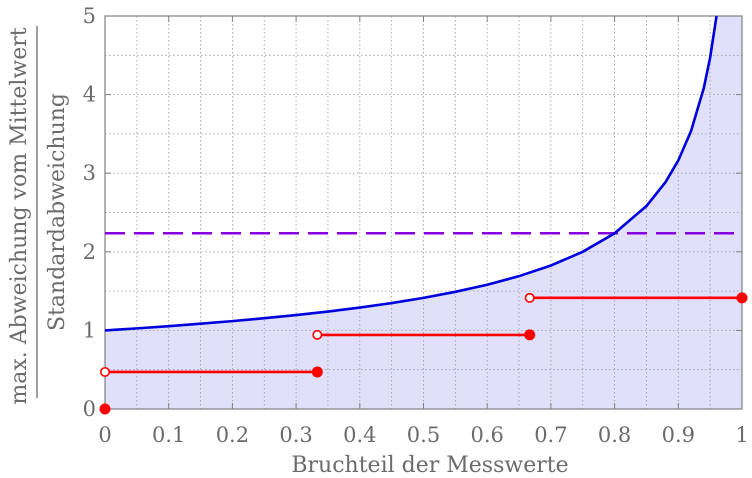 Image resolution: width=752 pixels, height=478 pixels. Describe the element at coordinates (105, 409) in the screenshot. I see `step-origin-point` at that location.